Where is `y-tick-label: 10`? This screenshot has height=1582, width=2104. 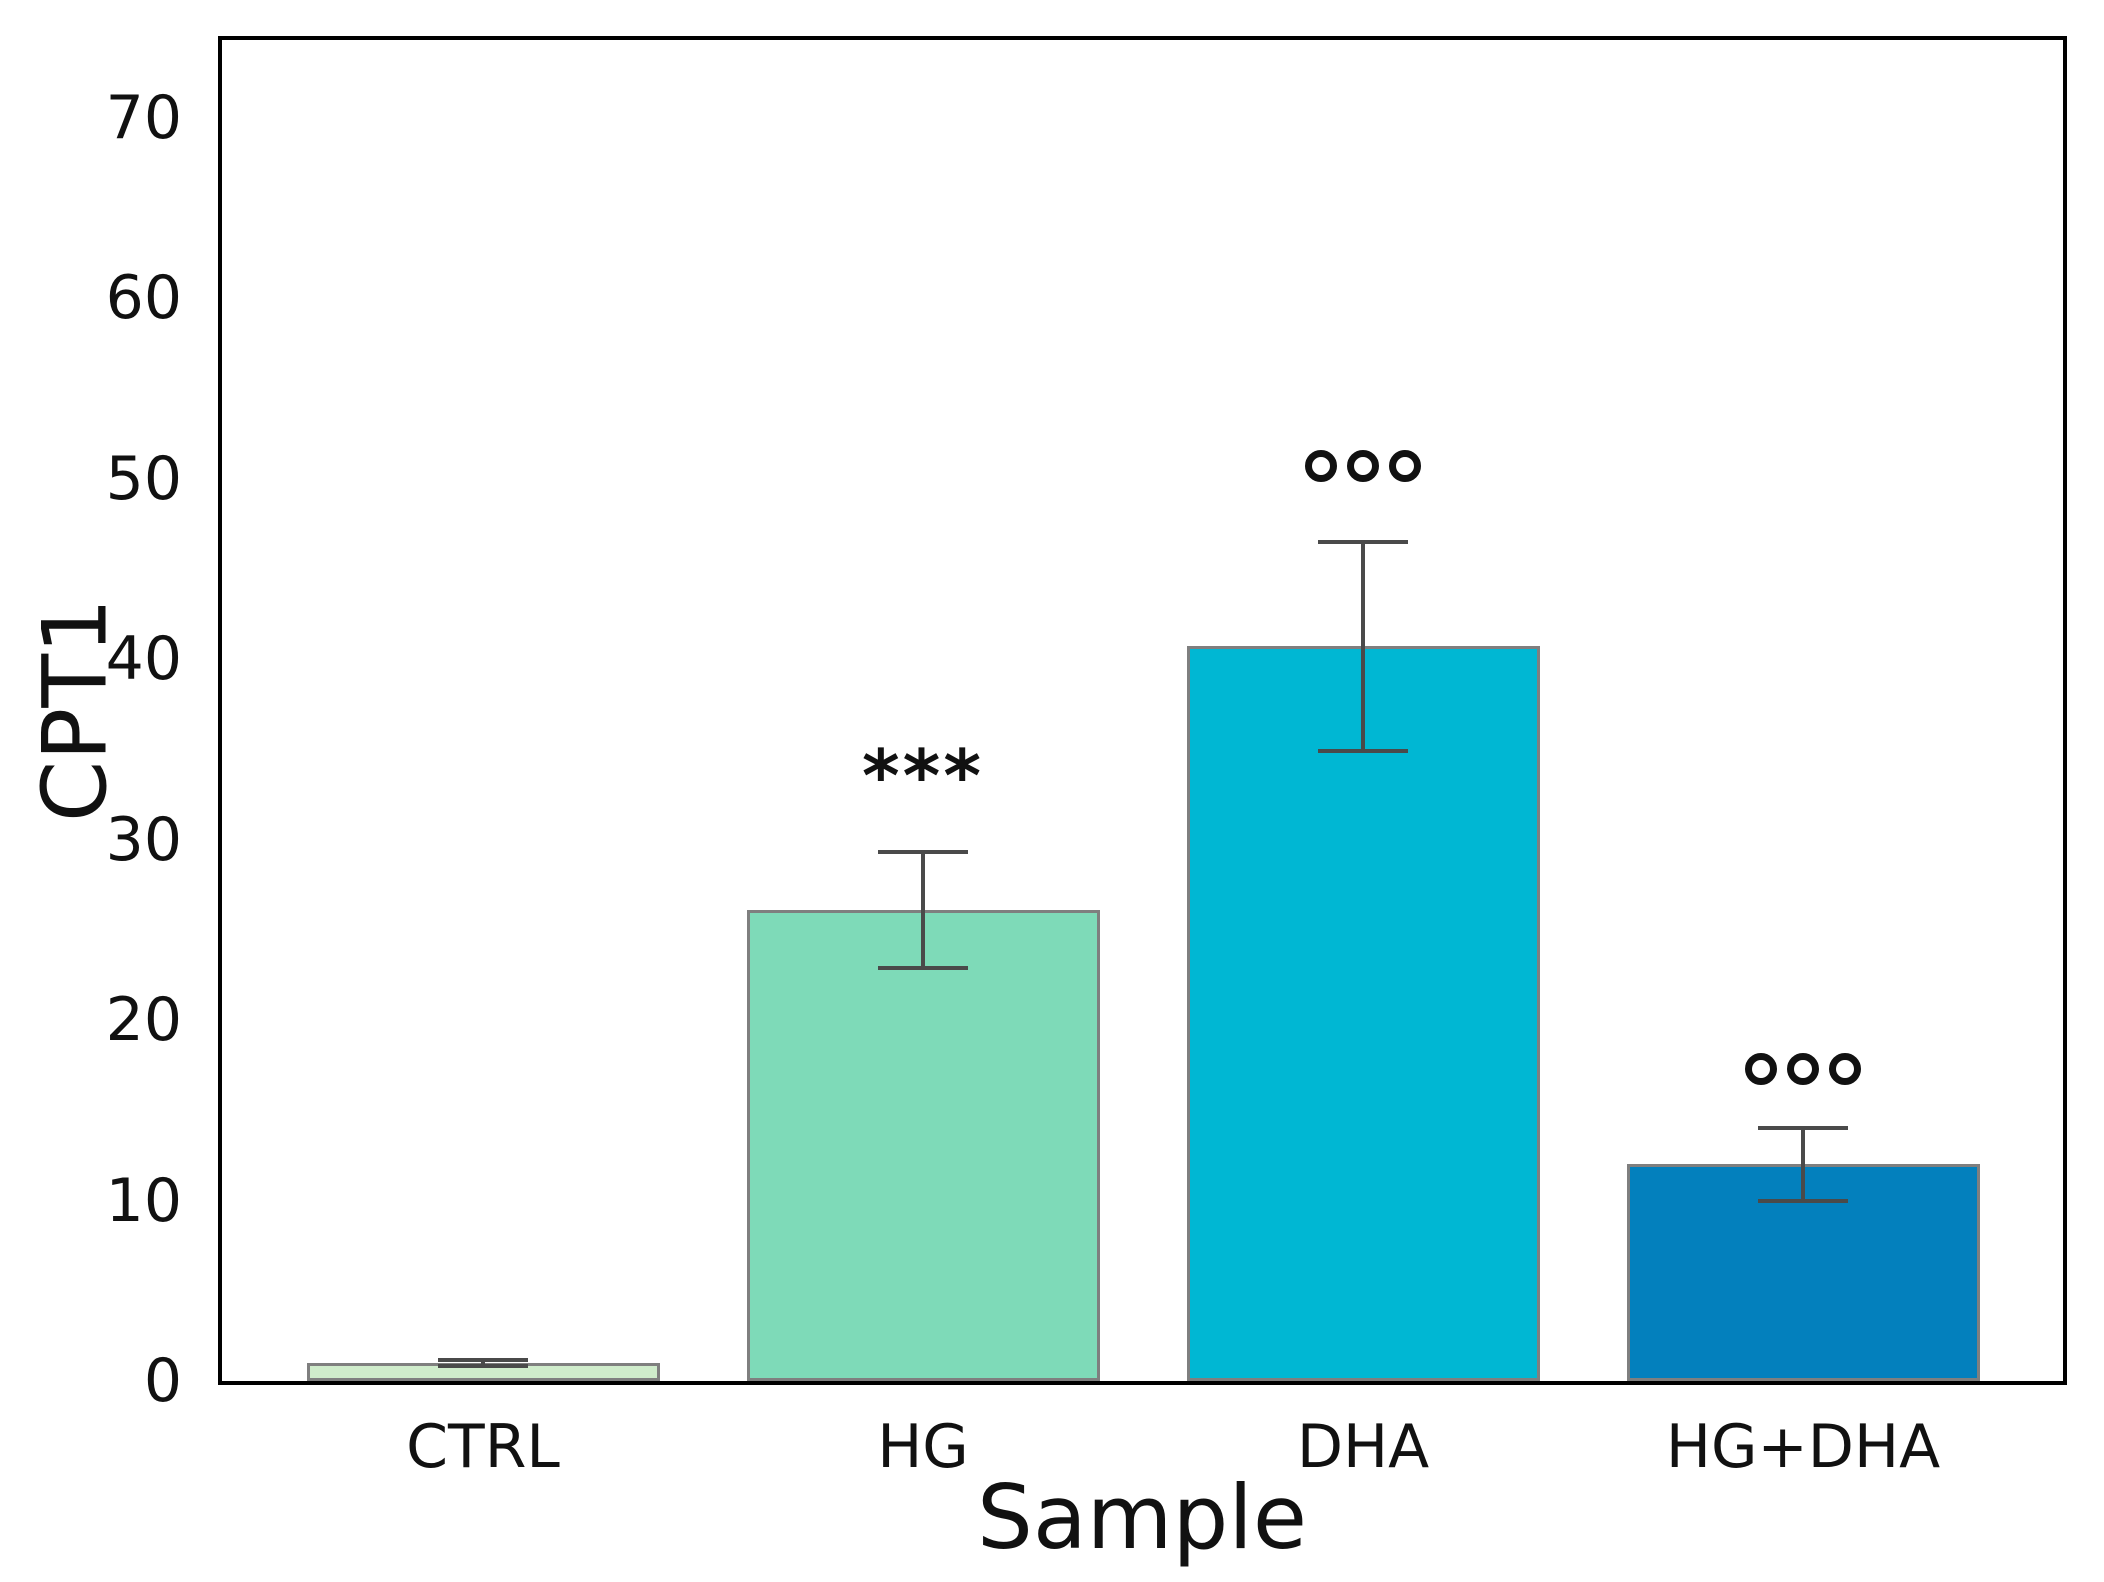 y-tick-label: 10 is located at coordinates (143, 1200).